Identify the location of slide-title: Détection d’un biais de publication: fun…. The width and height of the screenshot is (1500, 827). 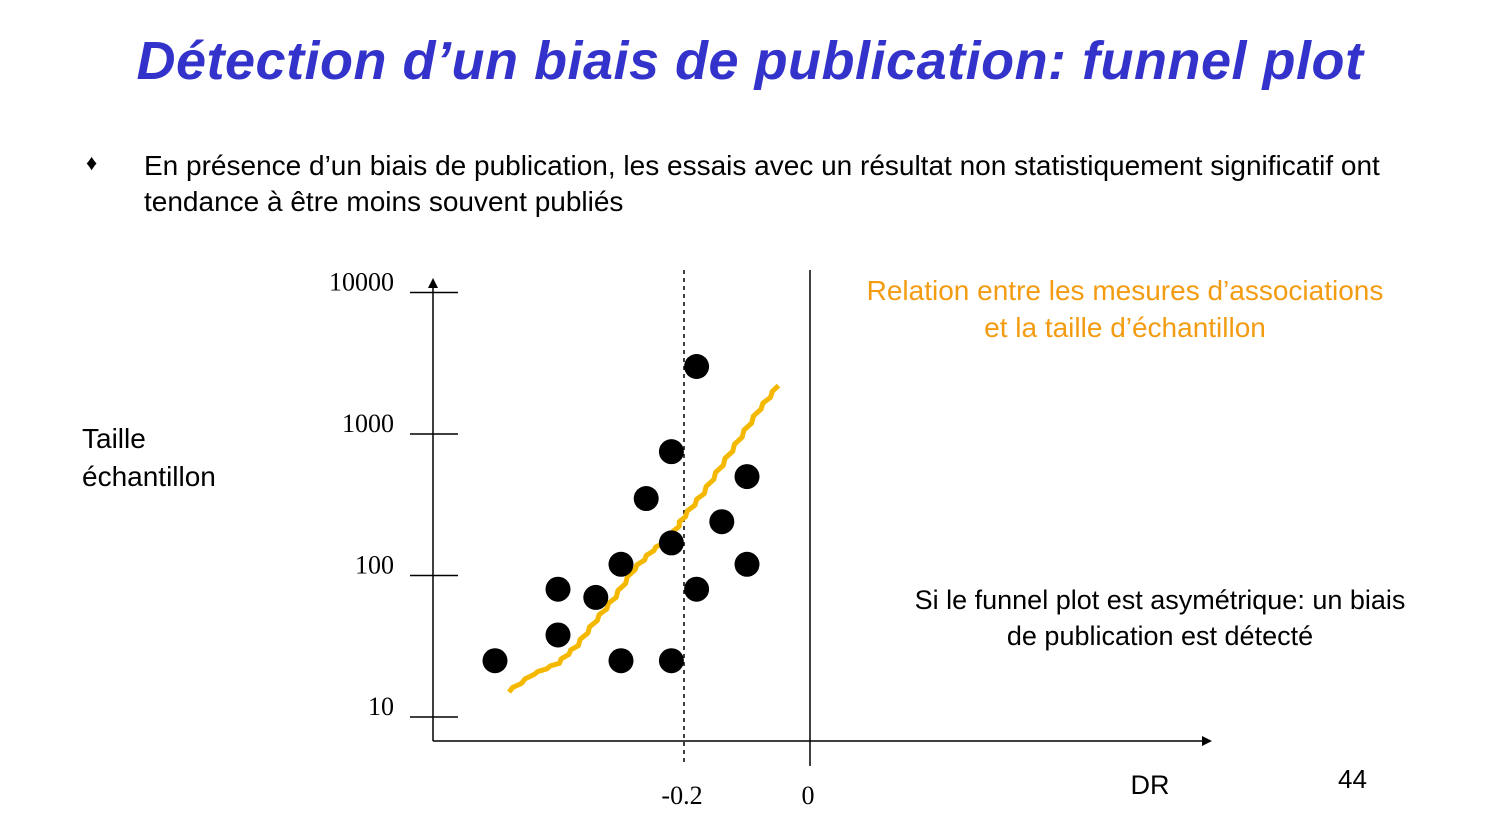
(750, 61).